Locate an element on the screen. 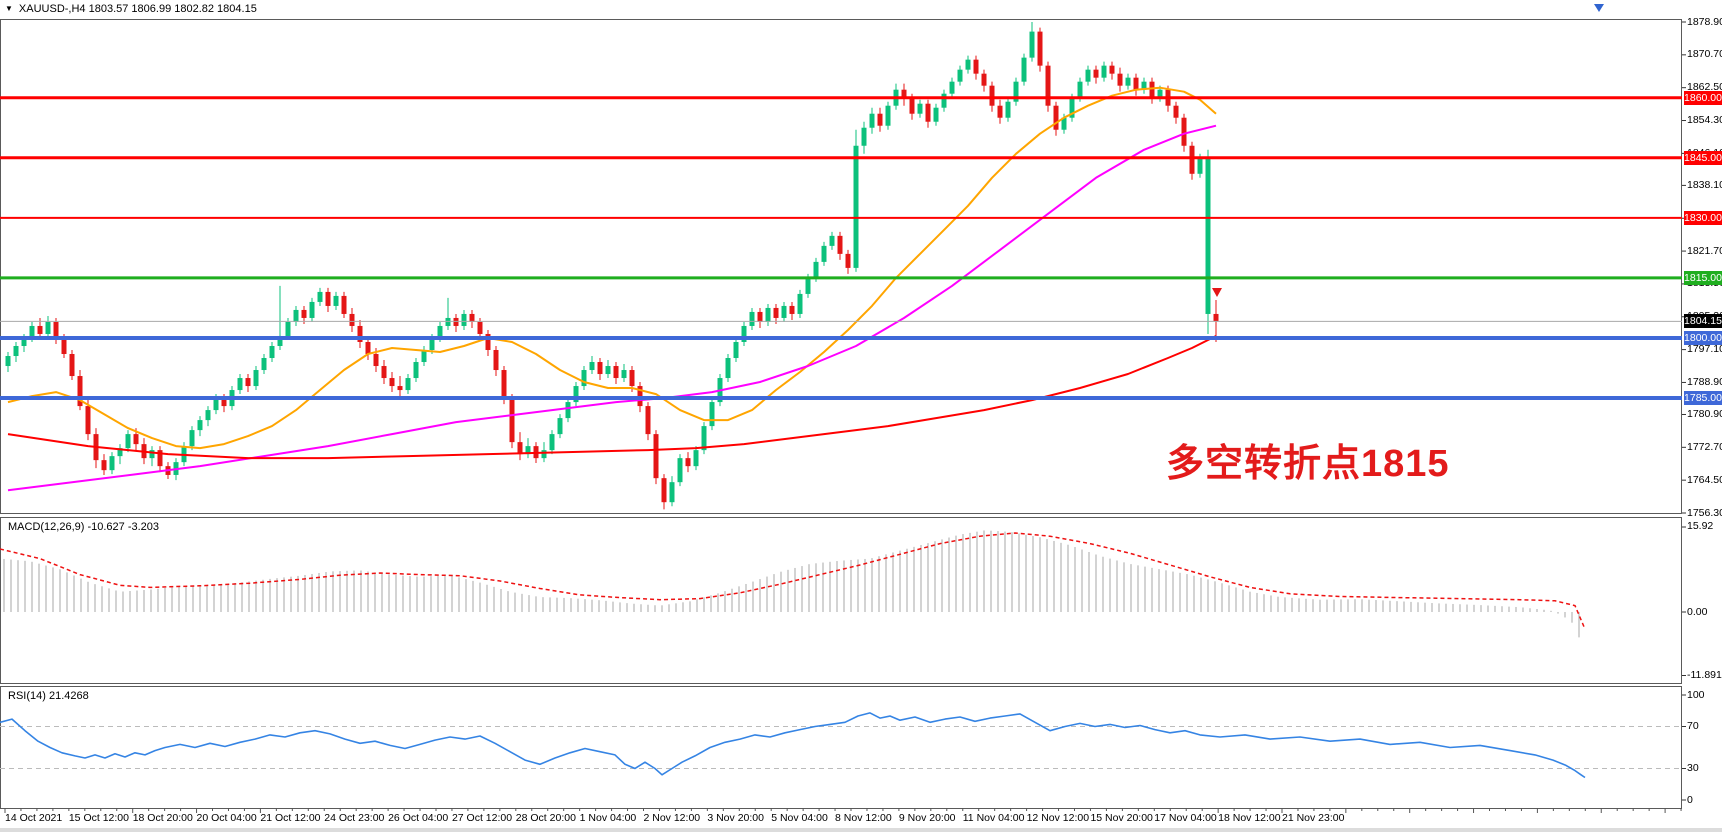  annotation-text: 多空转折点1815 is located at coordinates (1308, 464).